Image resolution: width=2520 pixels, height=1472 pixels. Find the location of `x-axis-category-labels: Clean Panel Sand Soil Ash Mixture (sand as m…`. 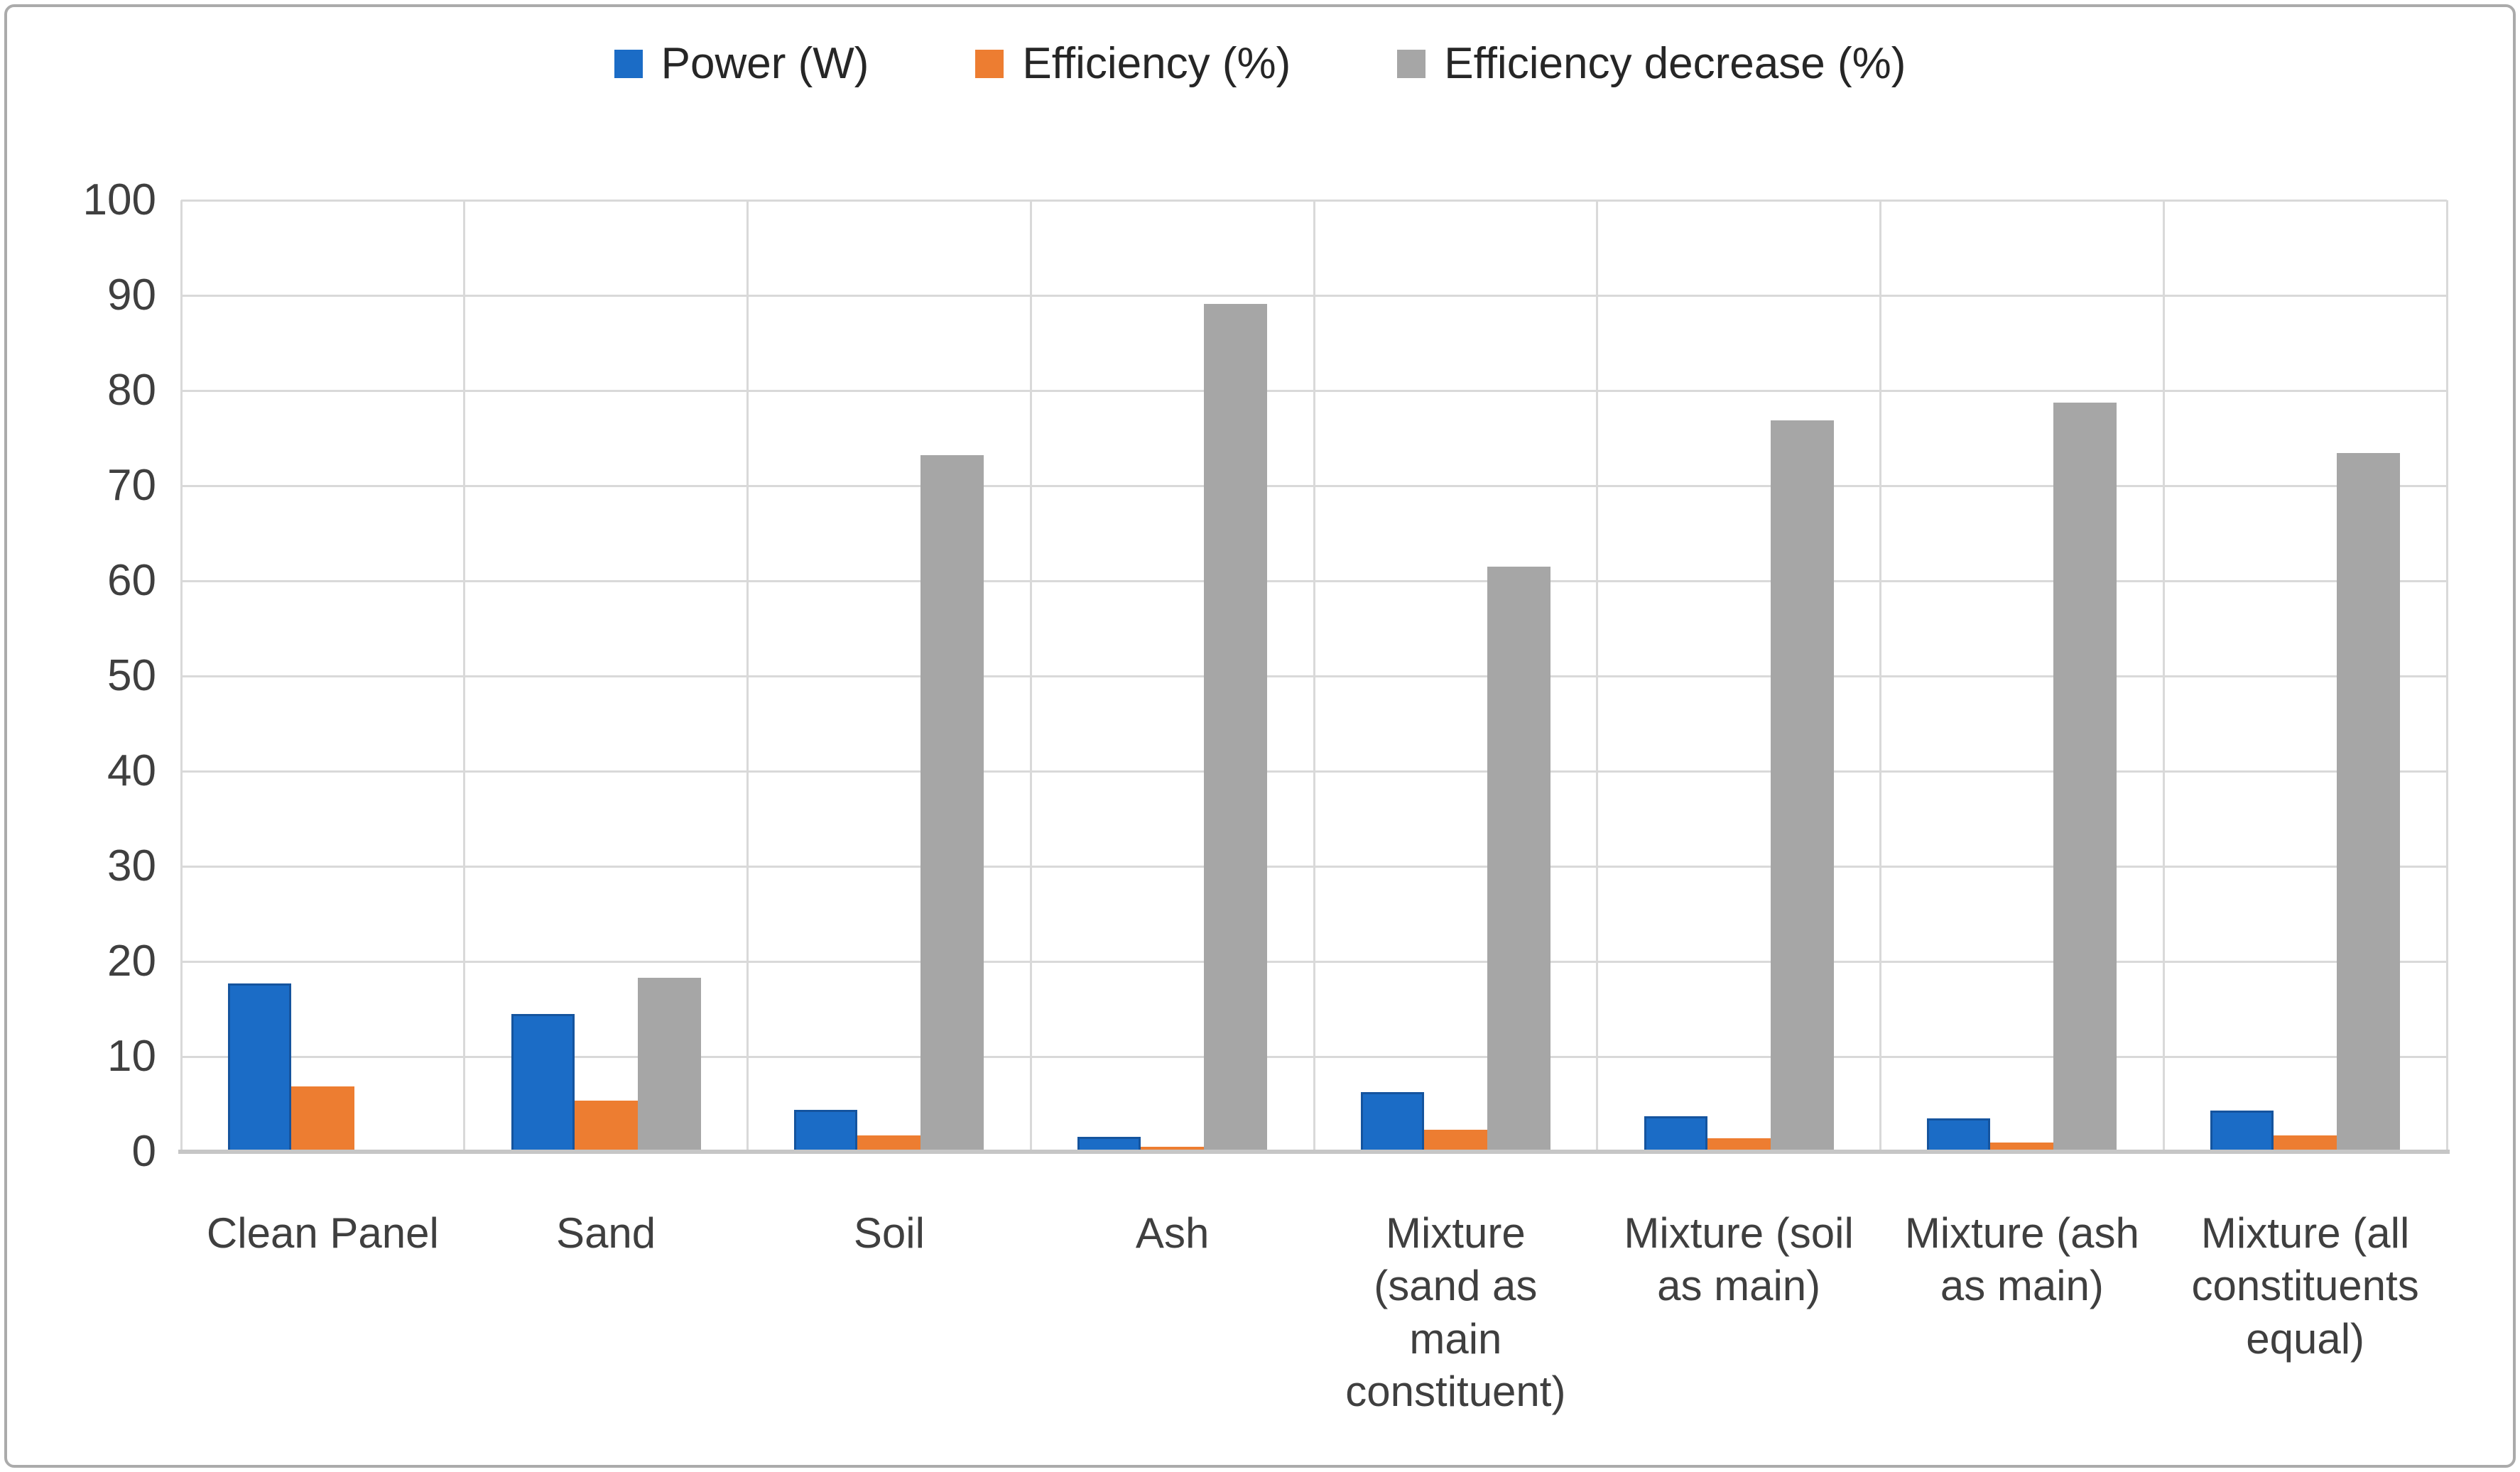

x-axis-category-labels: Clean Panel Sand Soil Ash Mixture (sand as m… is located at coordinates (1314, 1313).